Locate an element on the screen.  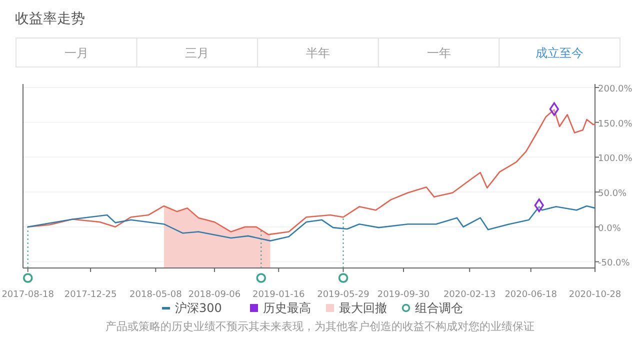
text: 产品或策略的历史业绩不预示其未来表现，为其他客户创造的收益不构成对您的业绩保证 is located at coordinates (320, 326).